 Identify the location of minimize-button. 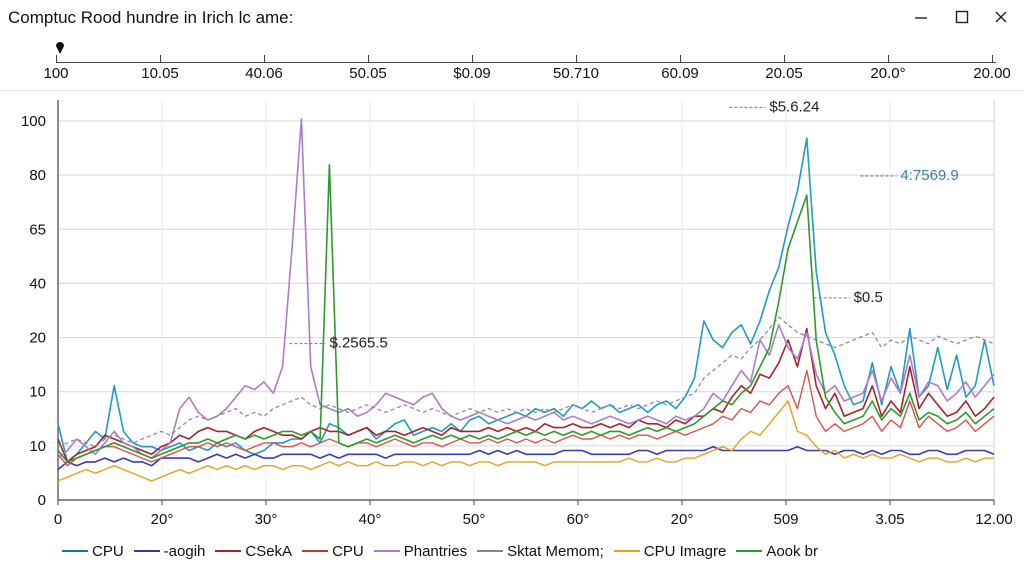
(921, 17).